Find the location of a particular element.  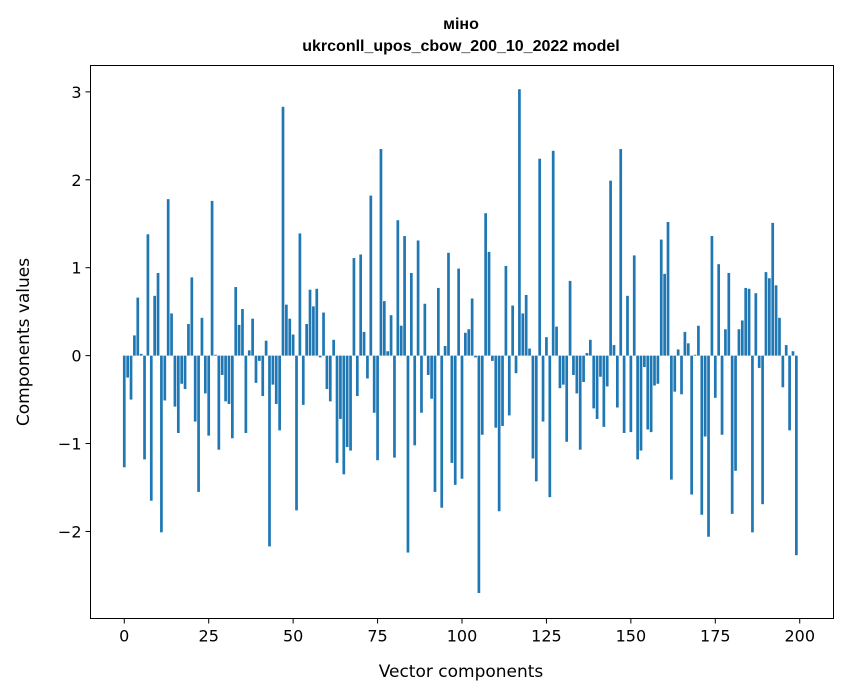

y-tick-label: 0 is located at coordinates (76, 356).